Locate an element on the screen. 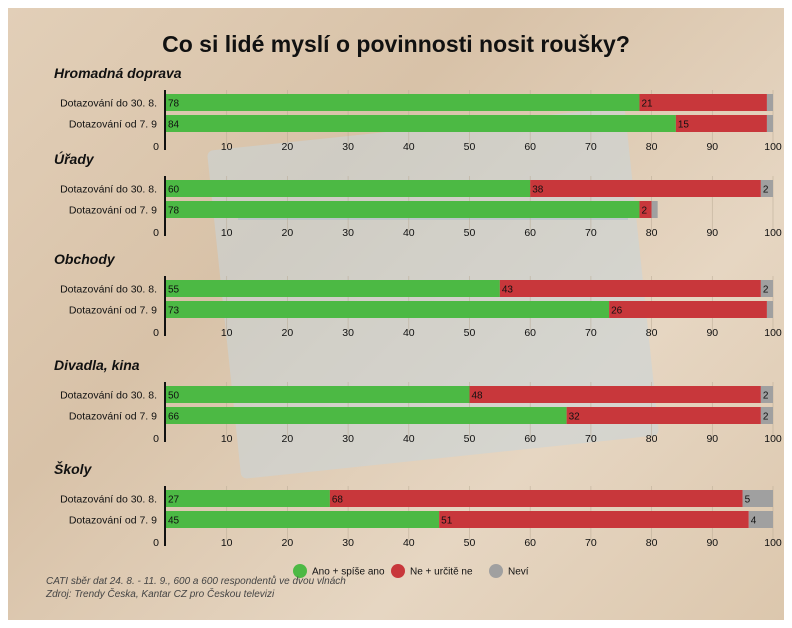 The height and width of the screenshot is (628, 792). bar-no-label: 2 is located at coordinates (644, 211).